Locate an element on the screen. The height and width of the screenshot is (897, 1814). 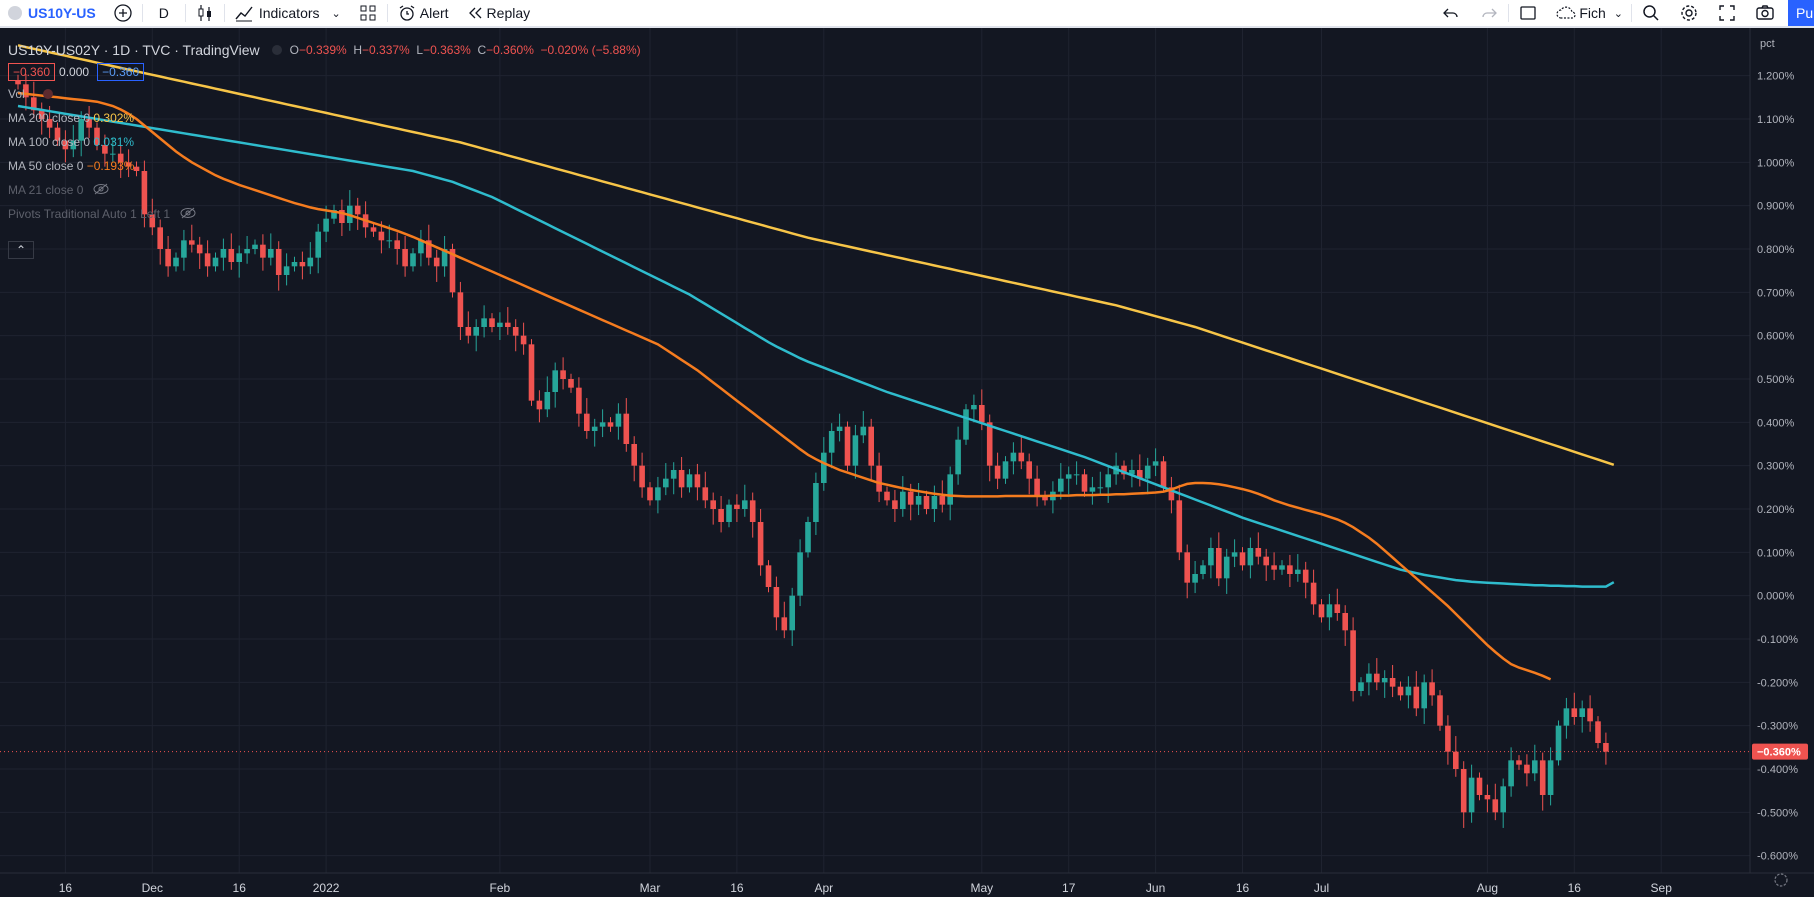
time-tick-label: Dec is located at coordinates (152, 888).